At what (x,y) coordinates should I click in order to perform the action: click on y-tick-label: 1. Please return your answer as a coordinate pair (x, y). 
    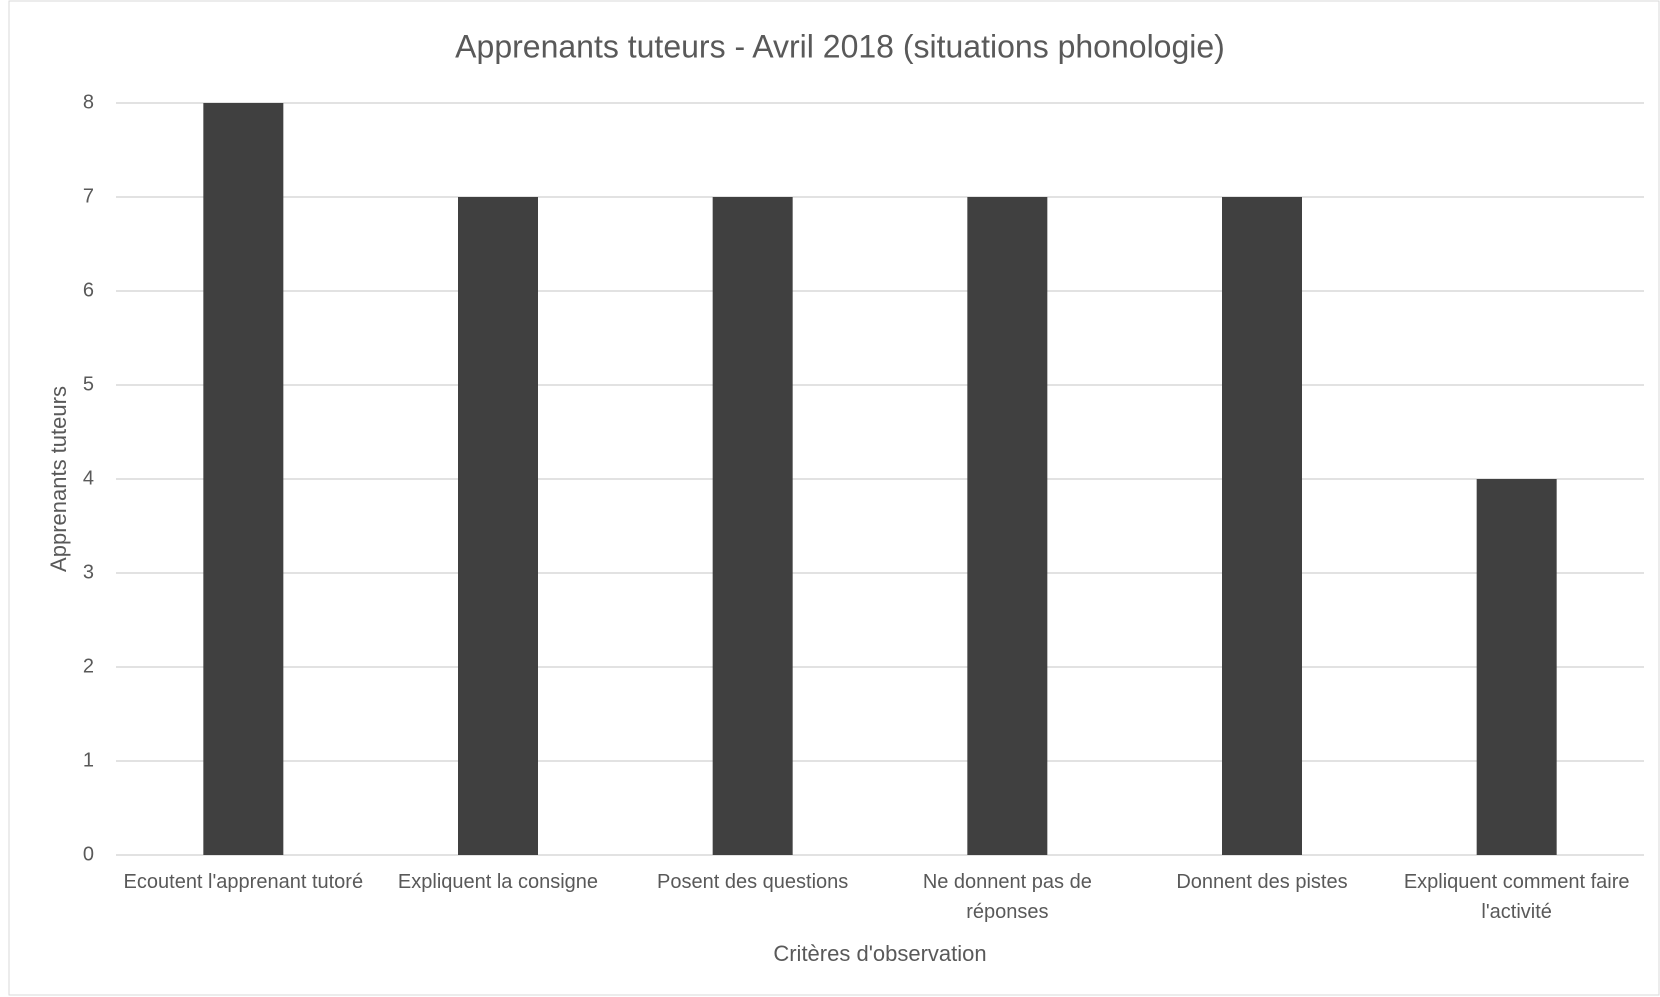
    Looking at the image, I should click on (88, 760).